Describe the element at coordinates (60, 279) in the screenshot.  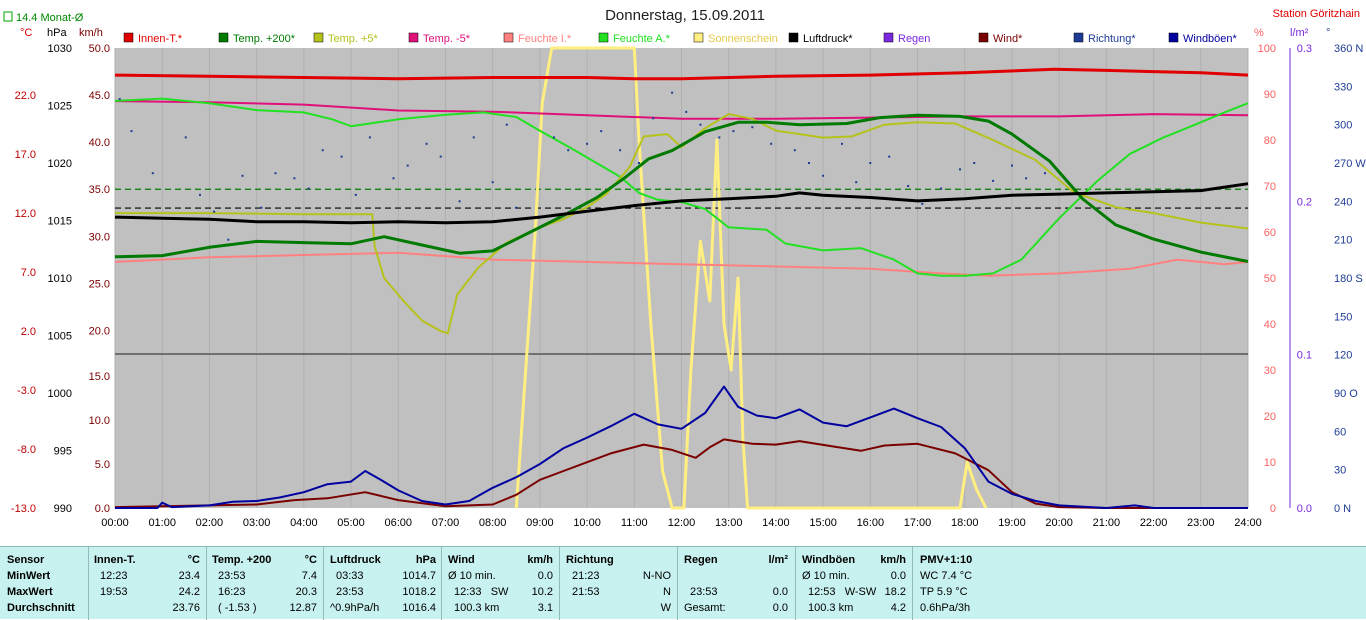
I see `y-tick-pressure: 1010` at that location.